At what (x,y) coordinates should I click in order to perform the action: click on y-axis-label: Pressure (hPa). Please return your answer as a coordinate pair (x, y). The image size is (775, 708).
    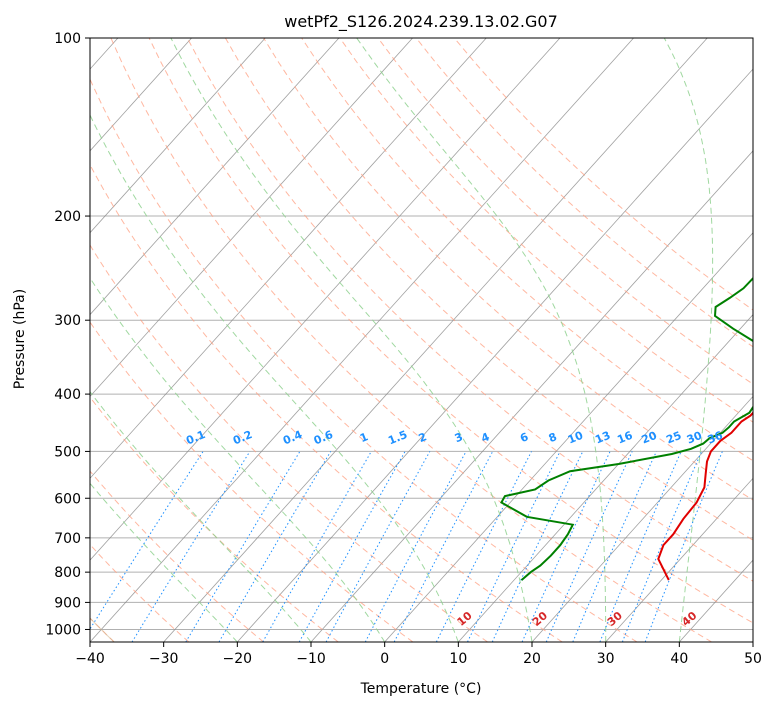
    Looking at the image, I should click on (20, 339).